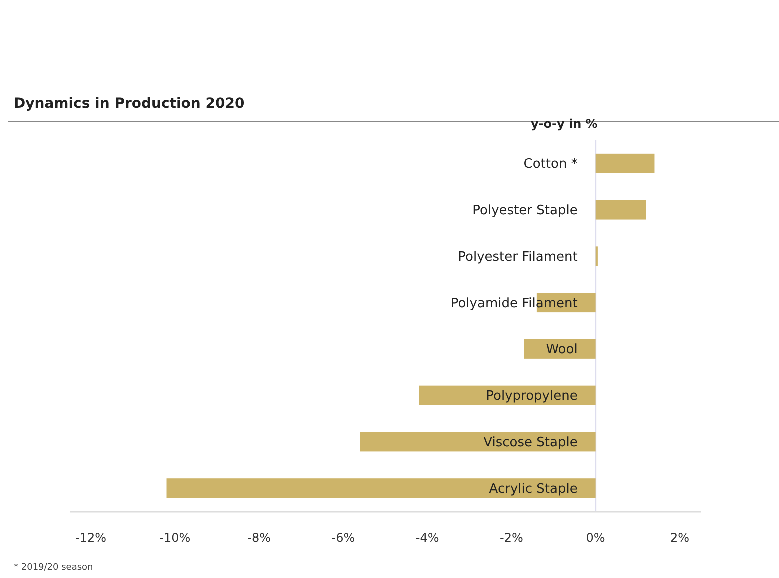  Describe the element at coordinates (175, 538) in the screenshot. I see `x-tick-label: -10%` at that location.